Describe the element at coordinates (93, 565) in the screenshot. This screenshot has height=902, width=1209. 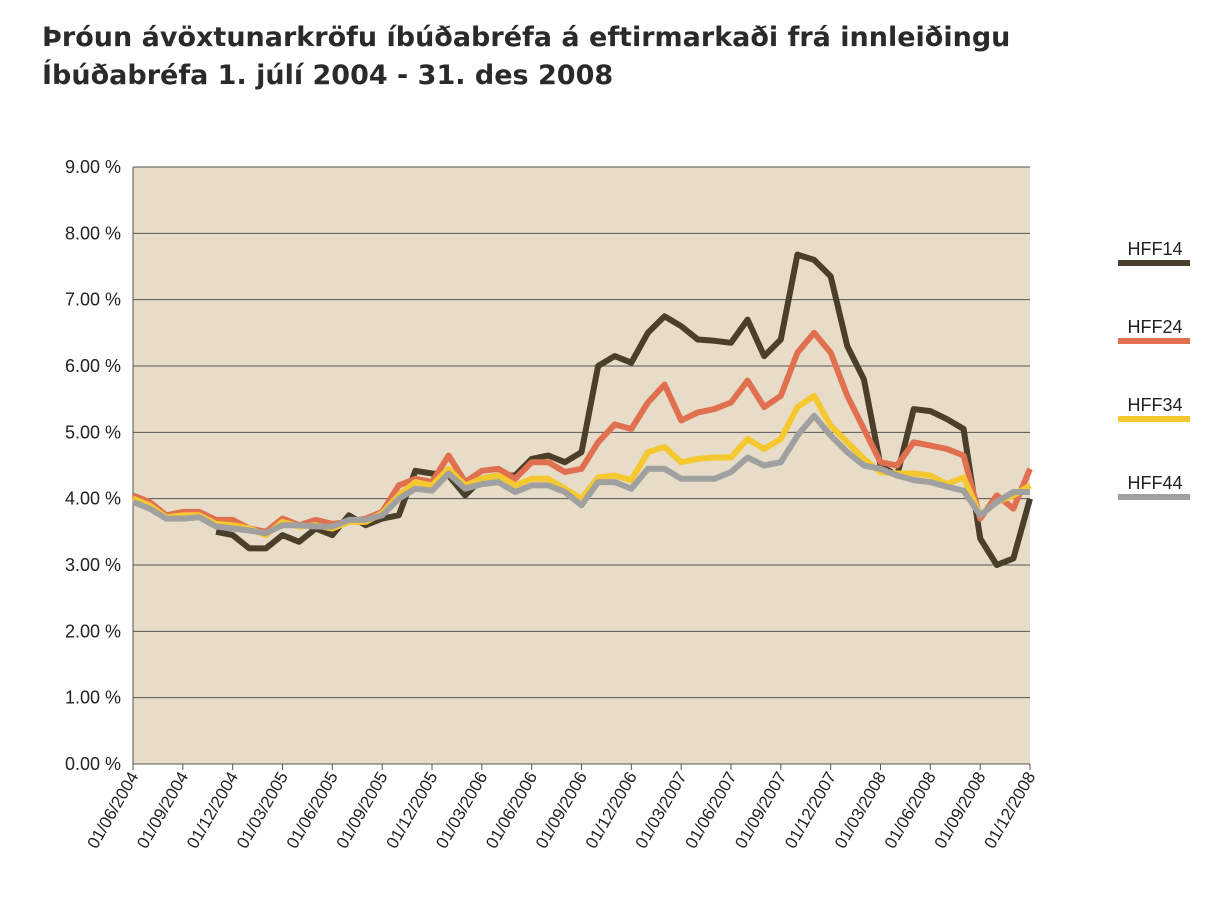
I see `y-tick-label: 3.00 %` at that location.